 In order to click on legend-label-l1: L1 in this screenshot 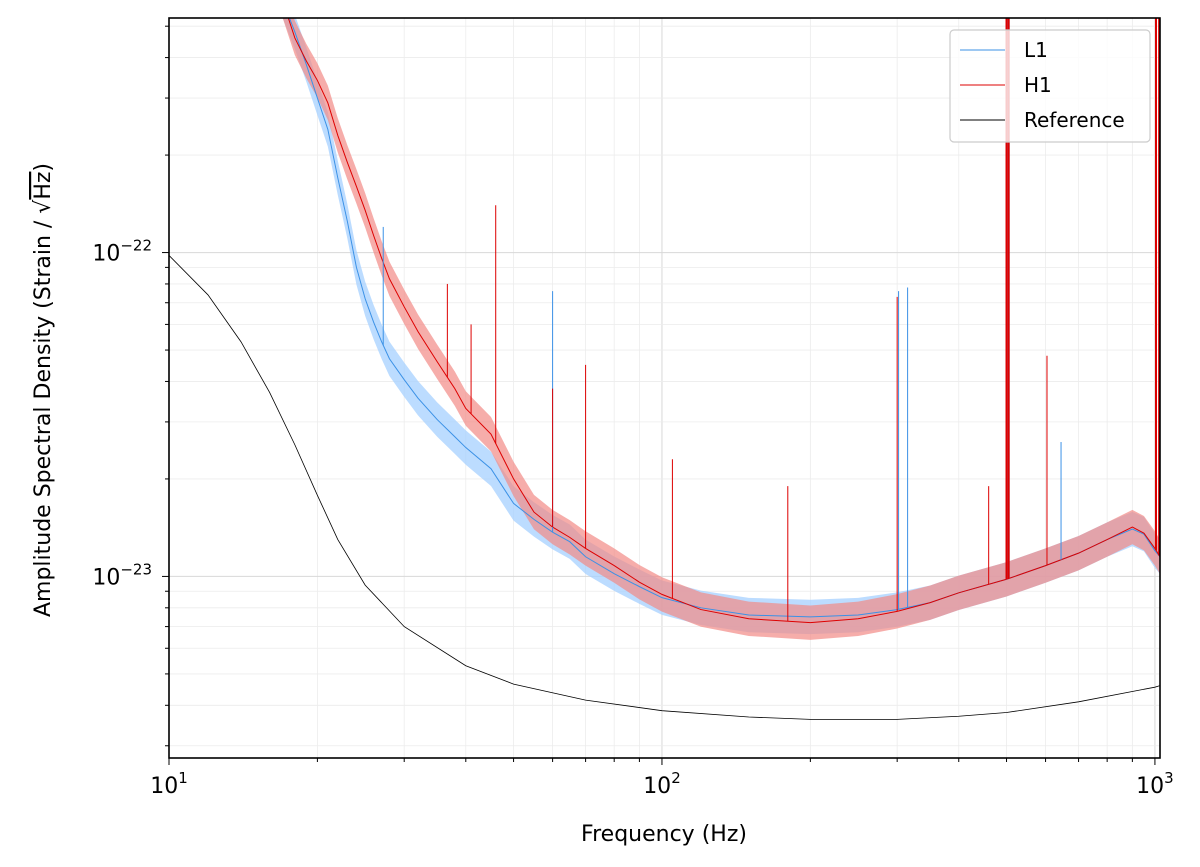, I will do `click(1036, 50)`.